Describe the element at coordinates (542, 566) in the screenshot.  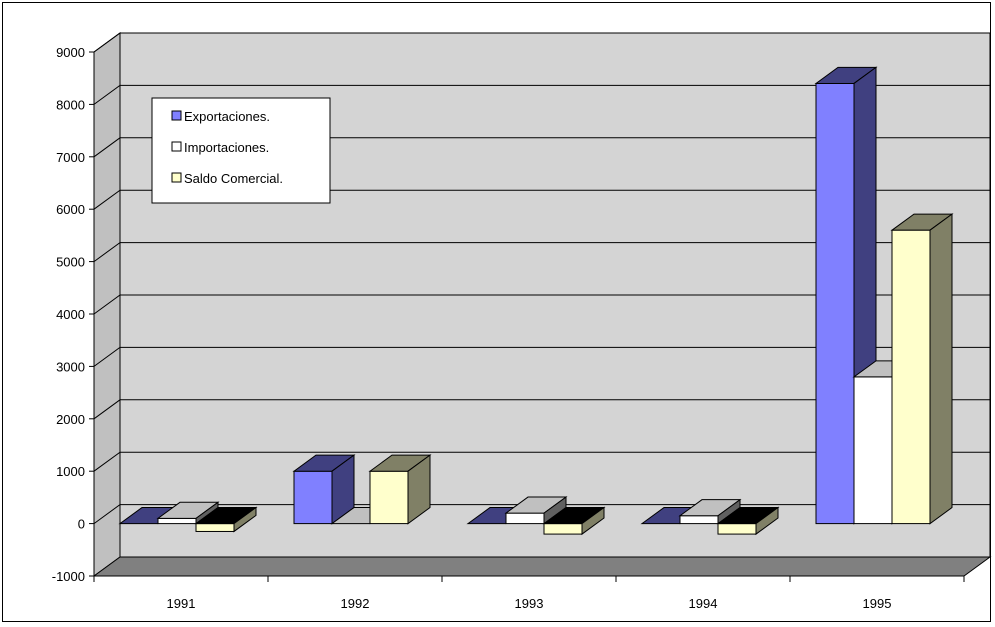
I see `chart-floor` at that location.